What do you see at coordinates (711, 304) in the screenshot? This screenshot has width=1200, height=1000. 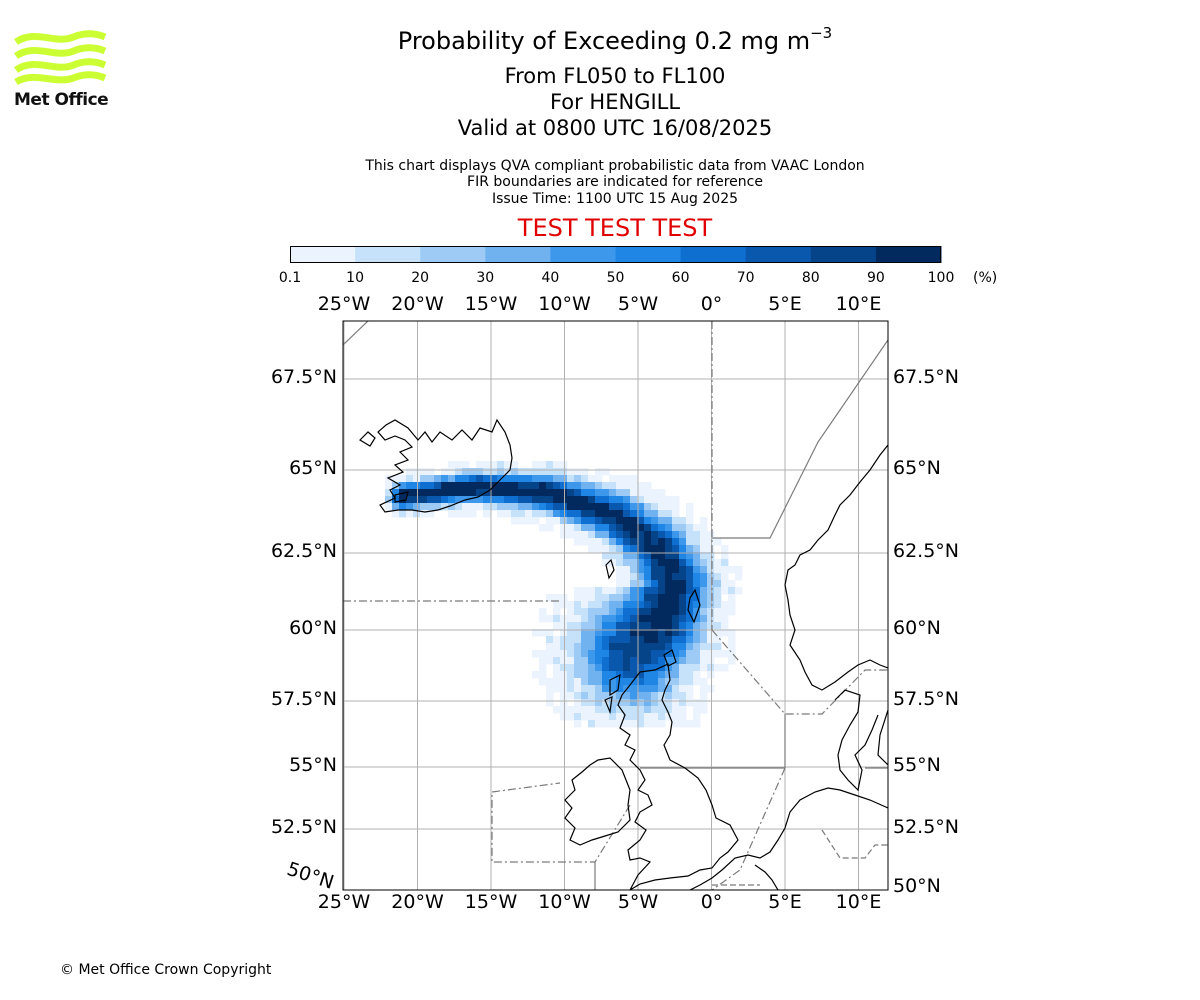 I see `longitude-label: 0°` at bounding box center [711, 304].